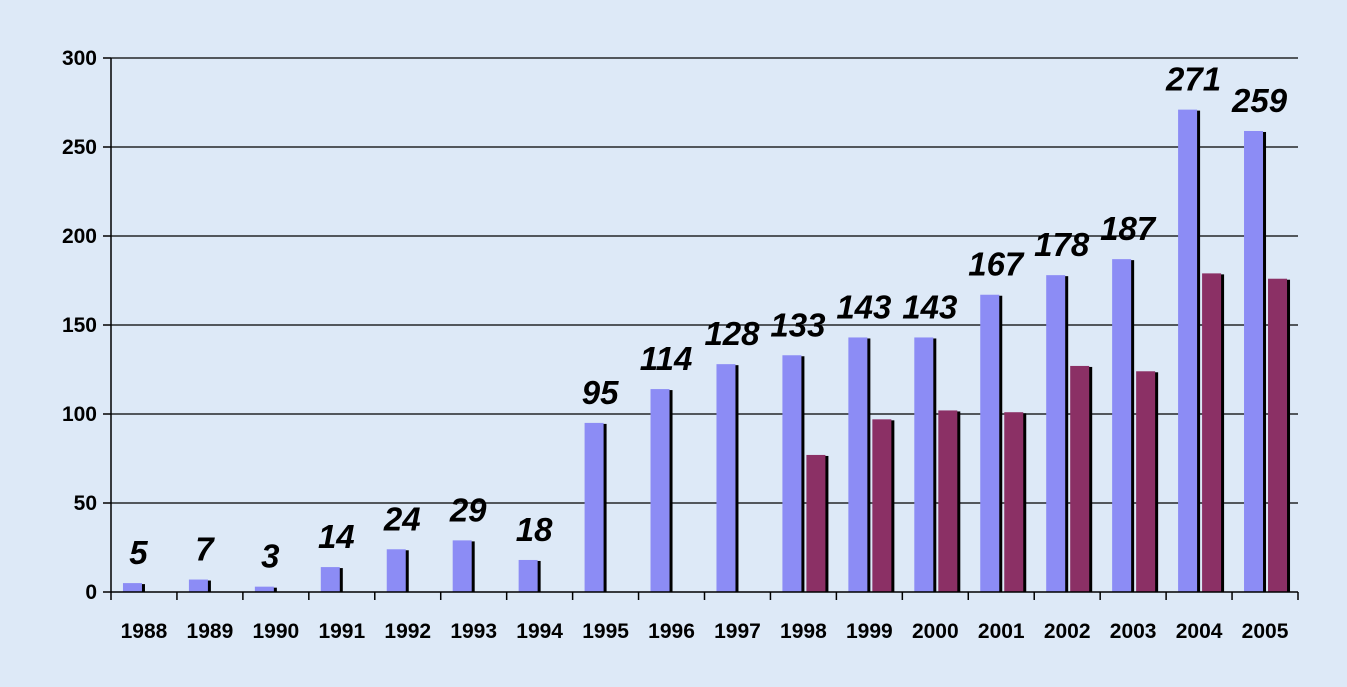 This screenshot has width=1347, height=687. I want to click on data-label: 7, so click(205, 549).